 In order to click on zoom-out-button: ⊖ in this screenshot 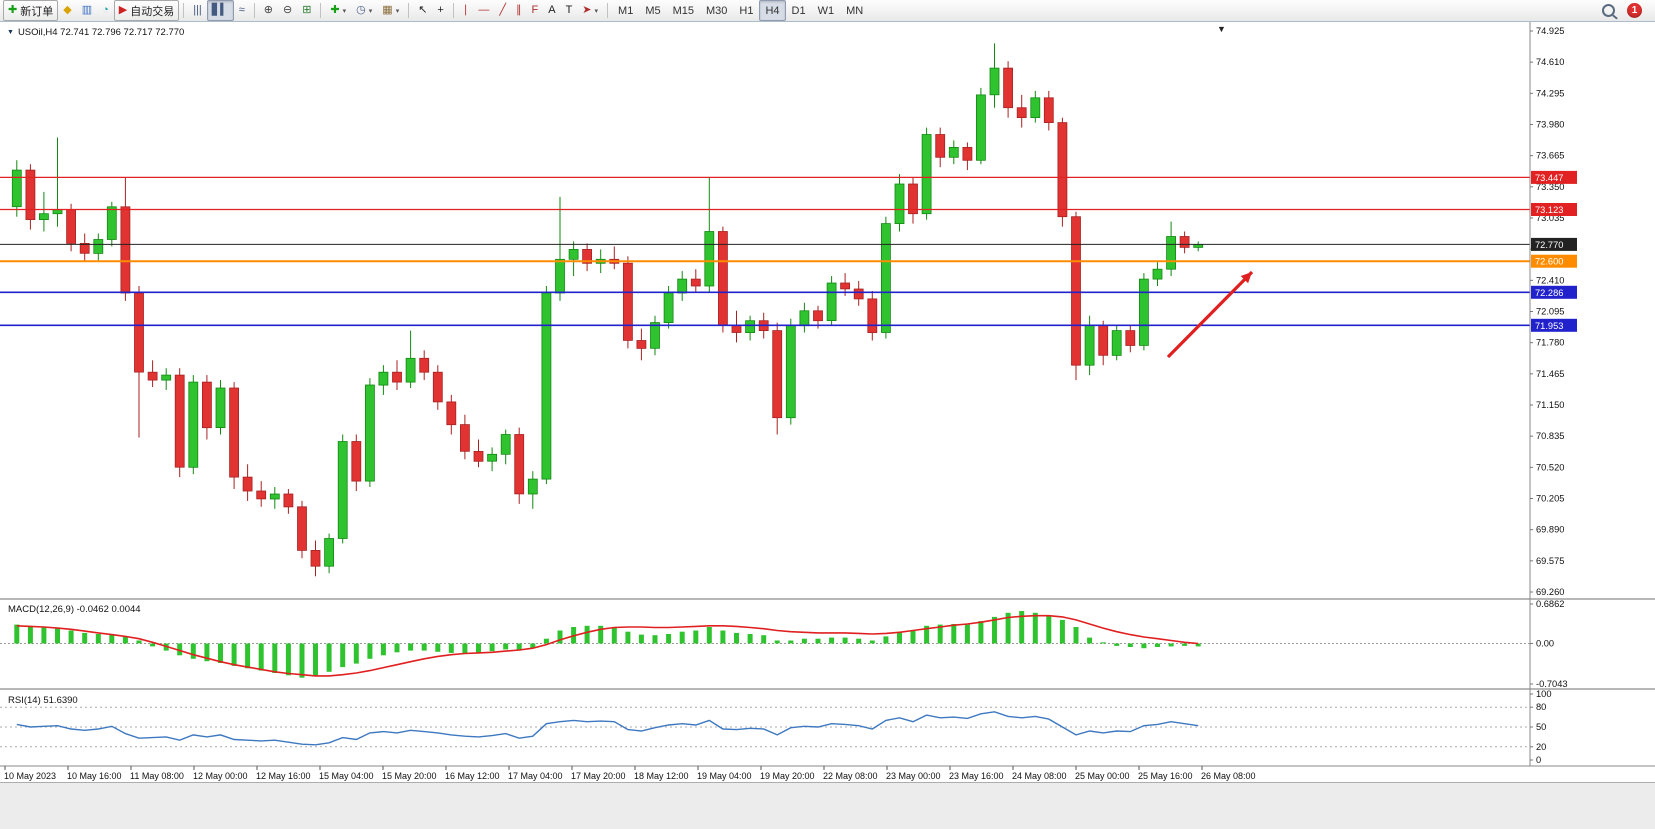, I will do `click(287, 10)`.